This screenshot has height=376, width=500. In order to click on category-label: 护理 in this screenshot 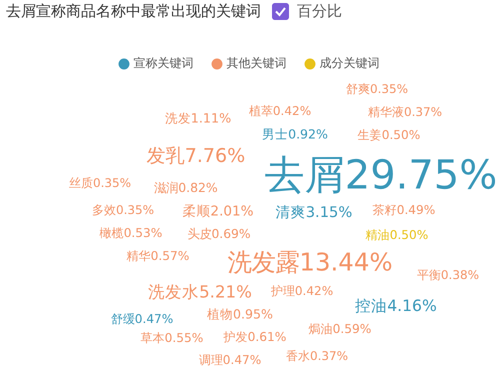, I will do `click(282, 291)`.